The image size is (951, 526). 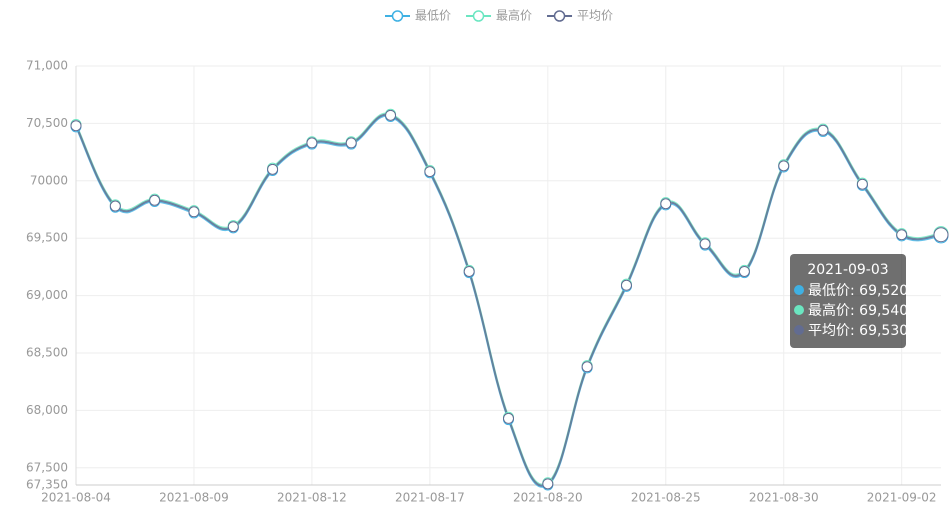 I want to click on x-tick-label: 2021-08-25, so click(x=666, y=498).